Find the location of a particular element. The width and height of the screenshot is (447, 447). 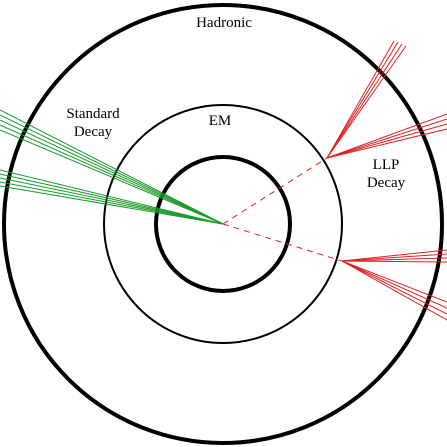

llp-path-upper is located at coordinates (275, 191).